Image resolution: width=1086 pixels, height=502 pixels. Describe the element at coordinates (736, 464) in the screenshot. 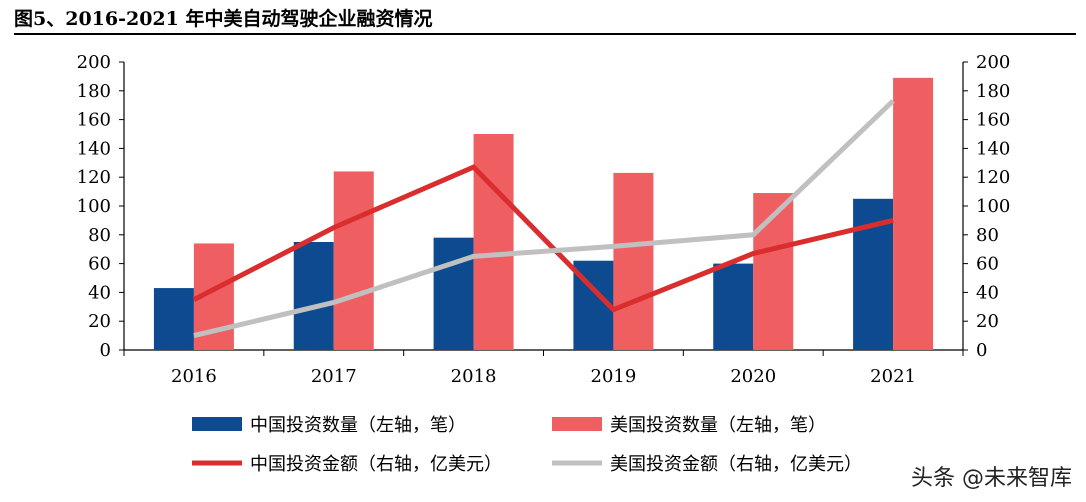

I see `legend-label: 美国投资金额（右轴，亿美元）` at that location.